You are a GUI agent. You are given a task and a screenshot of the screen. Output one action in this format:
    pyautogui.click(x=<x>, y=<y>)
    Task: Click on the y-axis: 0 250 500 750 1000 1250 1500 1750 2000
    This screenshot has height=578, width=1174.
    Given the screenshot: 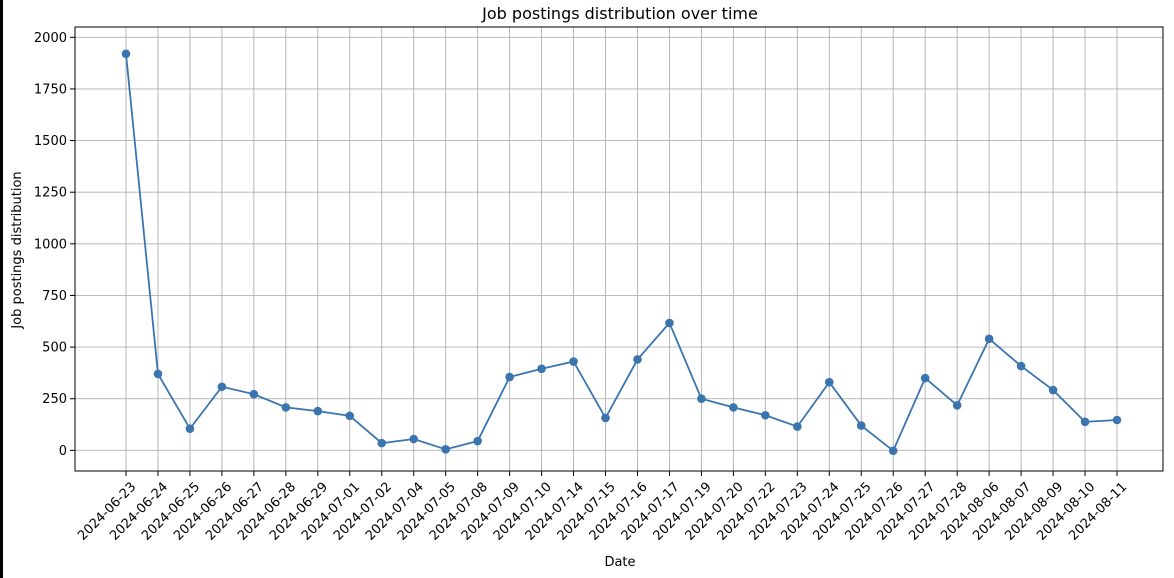 What is the action you would take?
    pyautogui.click(x=54, y=245)
    